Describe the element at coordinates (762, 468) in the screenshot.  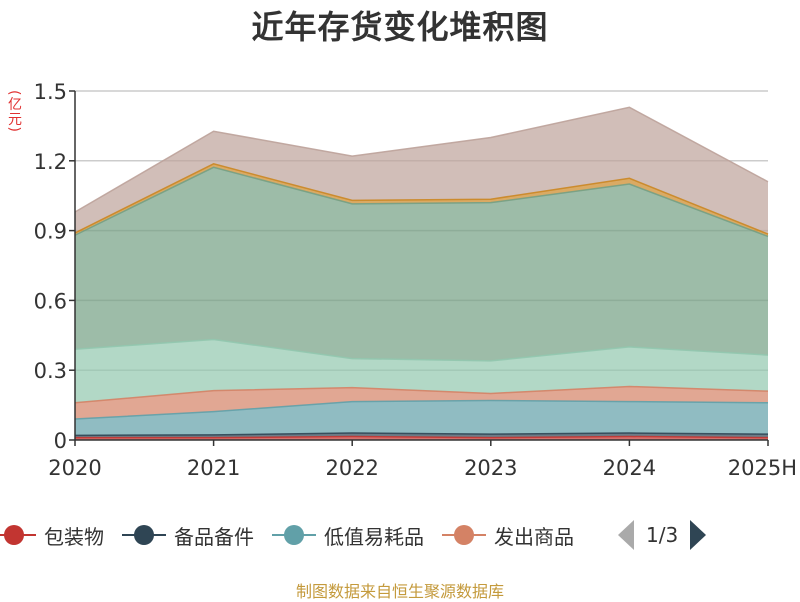
I see `x-tick-label: 2025H` at that location.